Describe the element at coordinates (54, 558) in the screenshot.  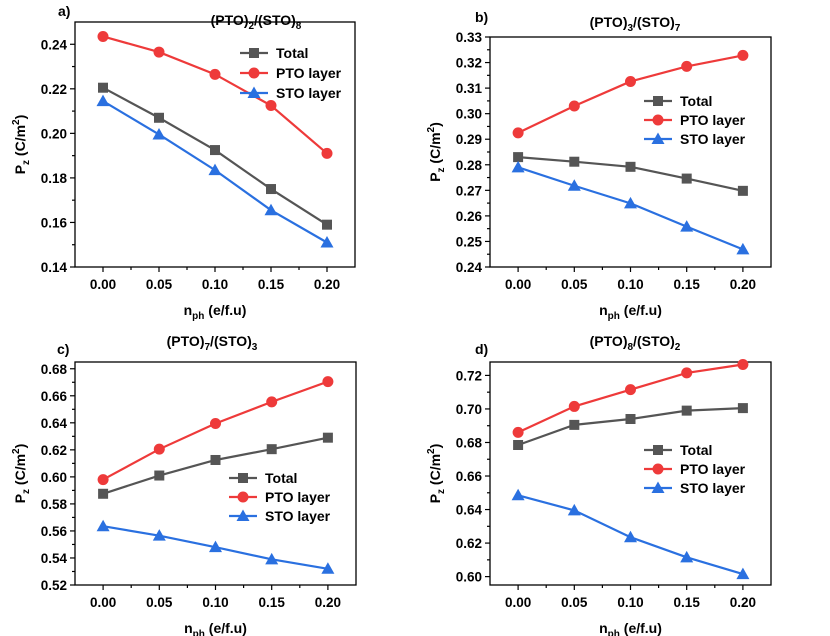
I see `y-tick-label: 0.54` at that location.